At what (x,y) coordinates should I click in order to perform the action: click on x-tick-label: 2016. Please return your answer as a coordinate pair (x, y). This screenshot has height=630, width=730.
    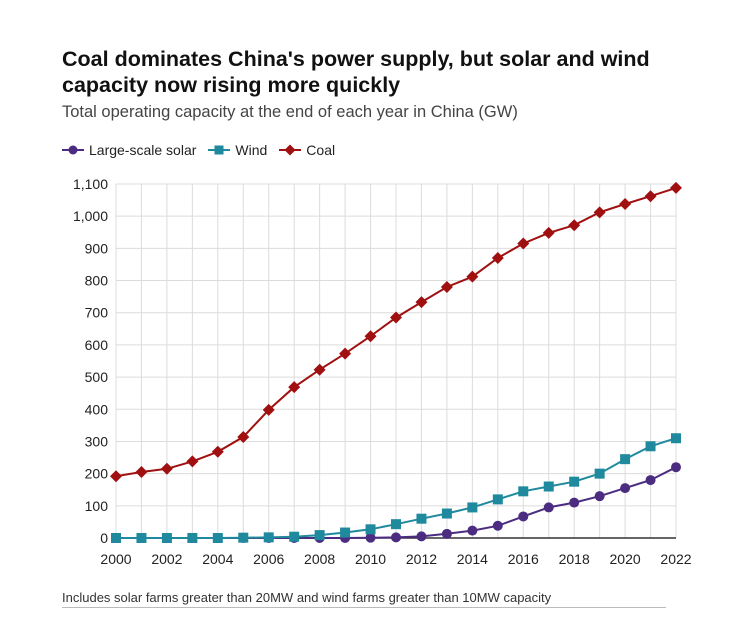
    Looking at the image, I should click on (523, 559).